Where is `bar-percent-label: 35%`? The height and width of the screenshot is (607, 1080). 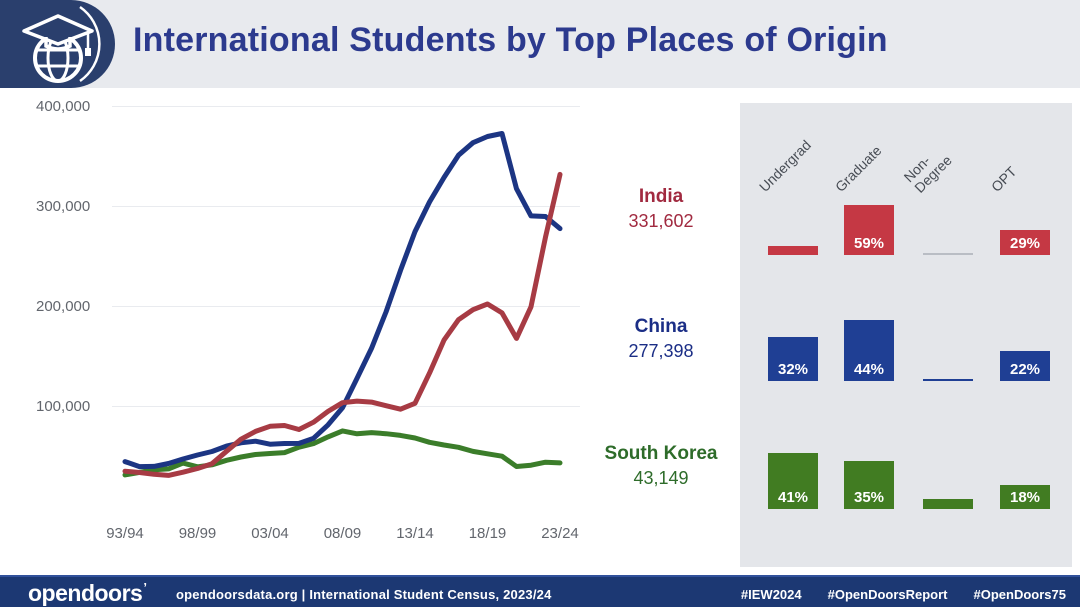 bar-percent-label: 35% is located at coordinates (869, 497).